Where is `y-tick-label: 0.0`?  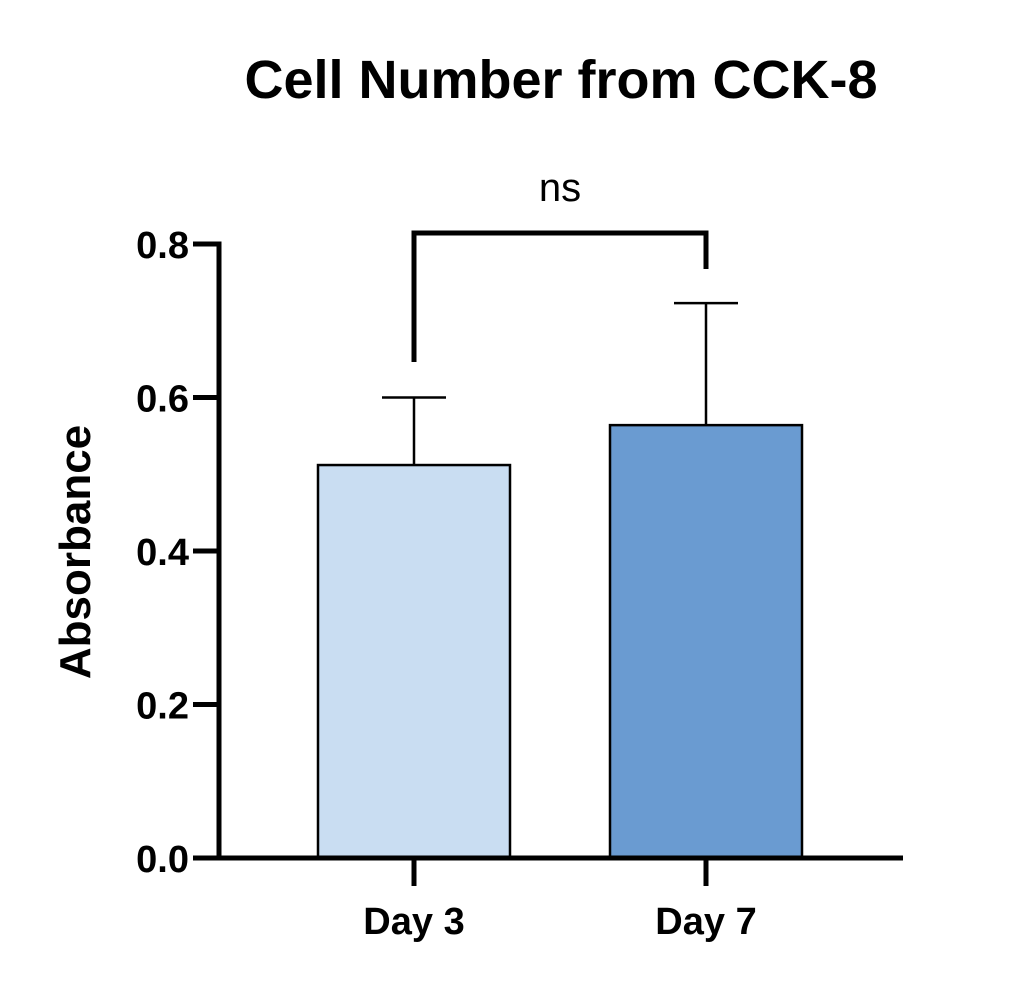
y-tick-label: 0.0 is located at coordinates (162, 860).